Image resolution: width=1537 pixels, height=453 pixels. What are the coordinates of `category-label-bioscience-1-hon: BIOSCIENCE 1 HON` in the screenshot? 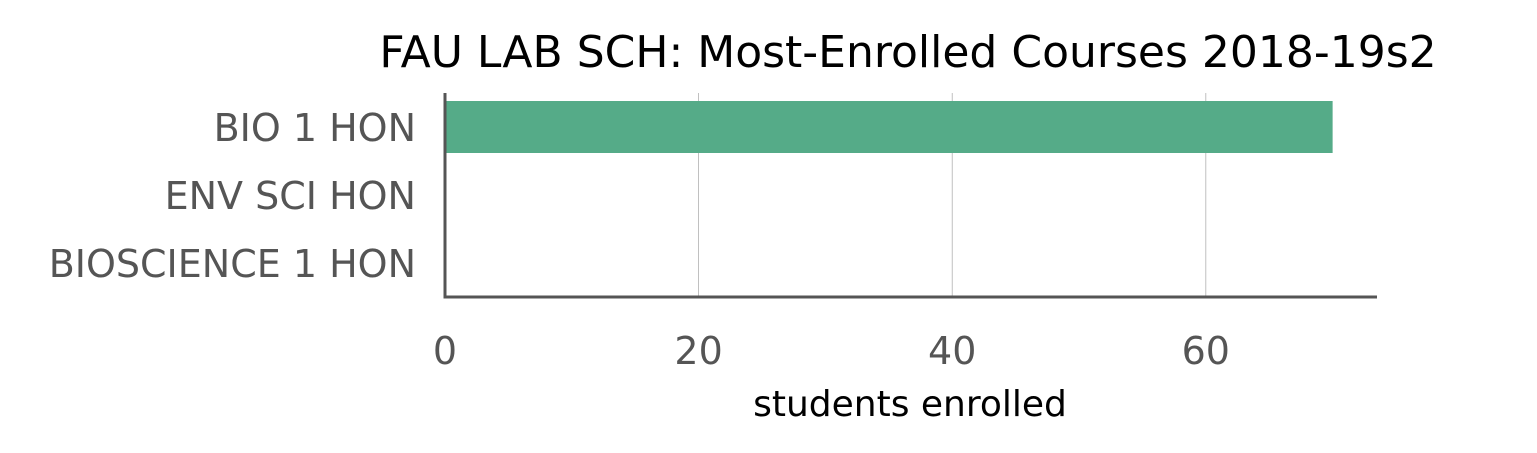 It's located at (232, 264).